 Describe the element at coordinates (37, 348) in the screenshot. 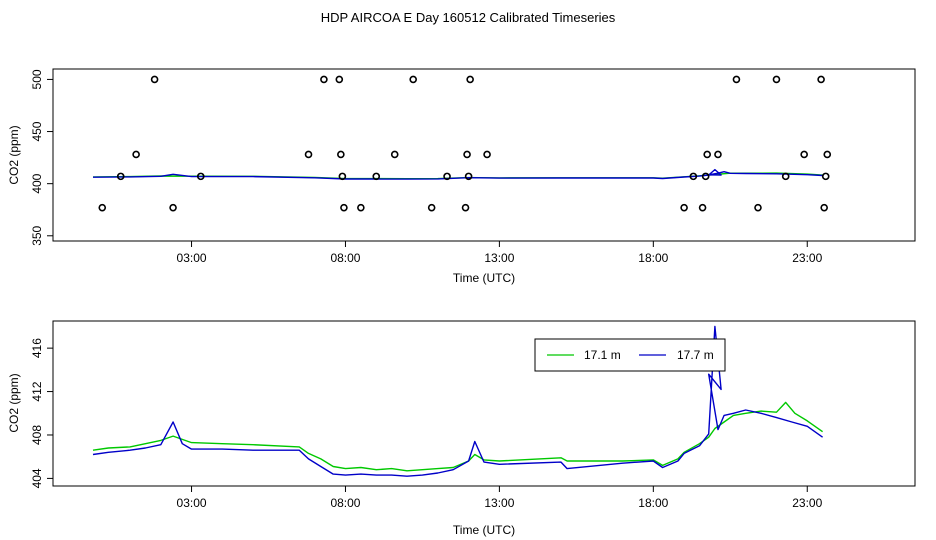

I see `y-tick-label: 416` at that location.